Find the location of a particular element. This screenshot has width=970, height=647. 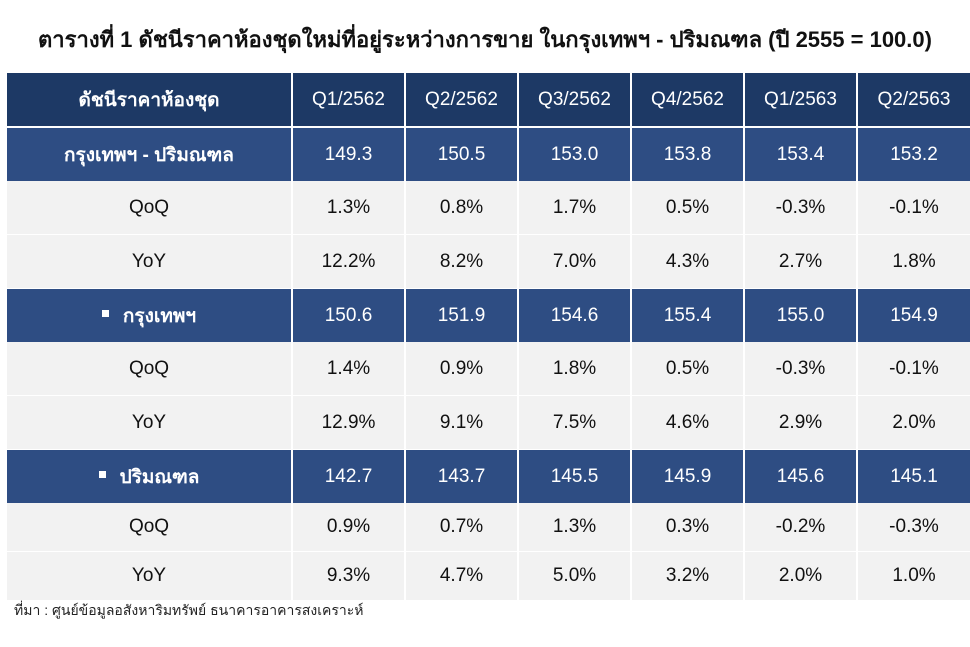

data-cell: 153.8 is located at coordinates (687, 153).